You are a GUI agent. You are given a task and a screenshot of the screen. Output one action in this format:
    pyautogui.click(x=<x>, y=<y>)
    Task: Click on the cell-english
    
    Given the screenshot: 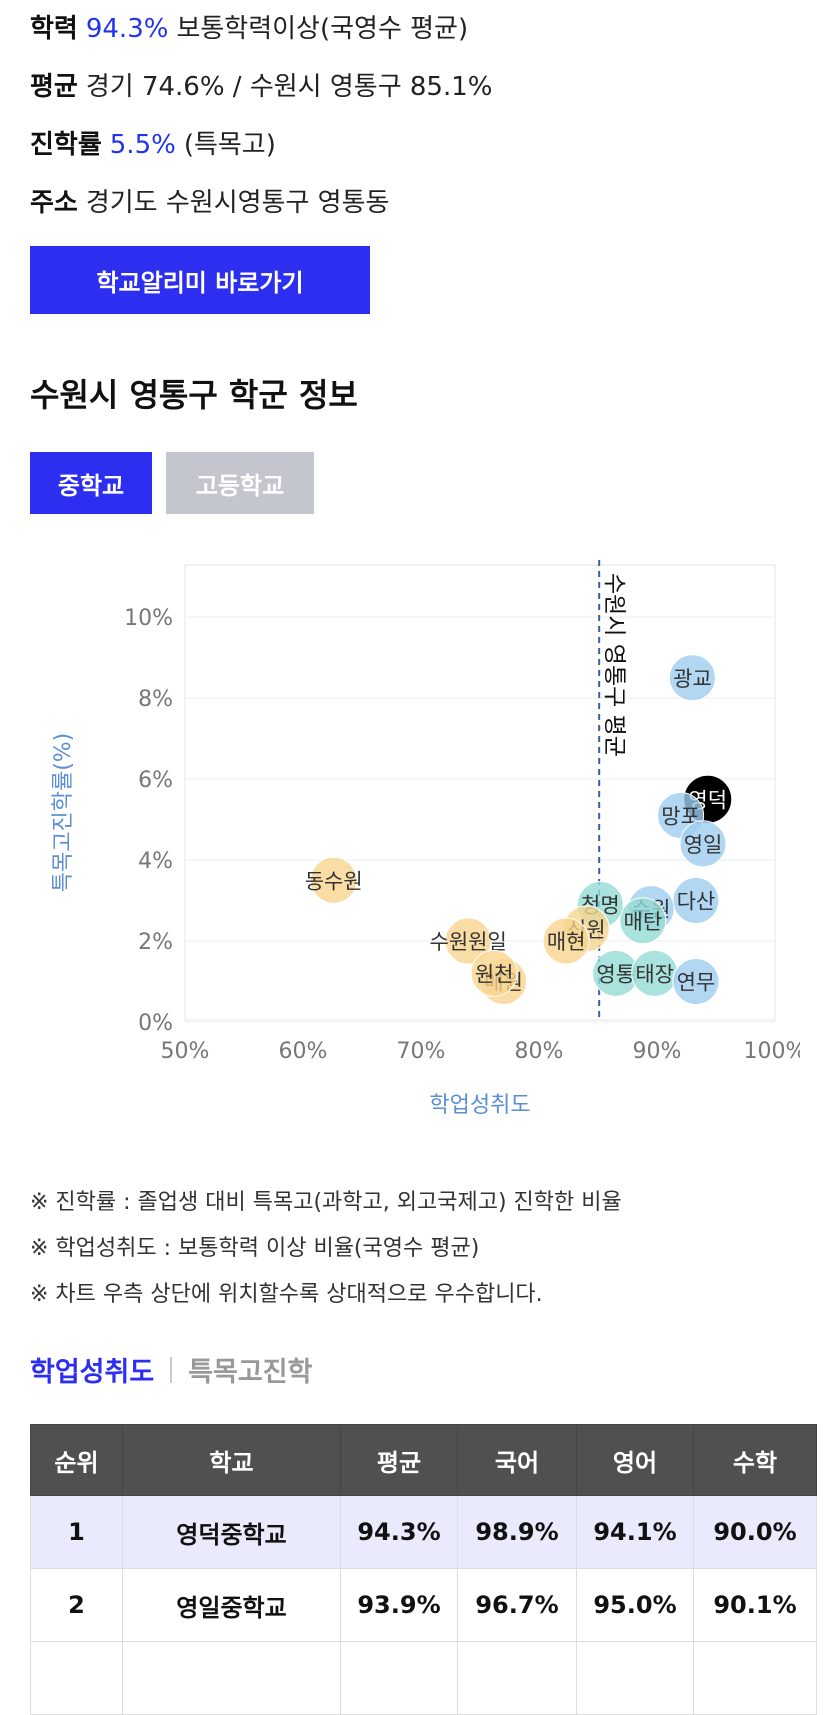 What is the action you would take?
    pyautogui.click(x=635, y=1678)
    